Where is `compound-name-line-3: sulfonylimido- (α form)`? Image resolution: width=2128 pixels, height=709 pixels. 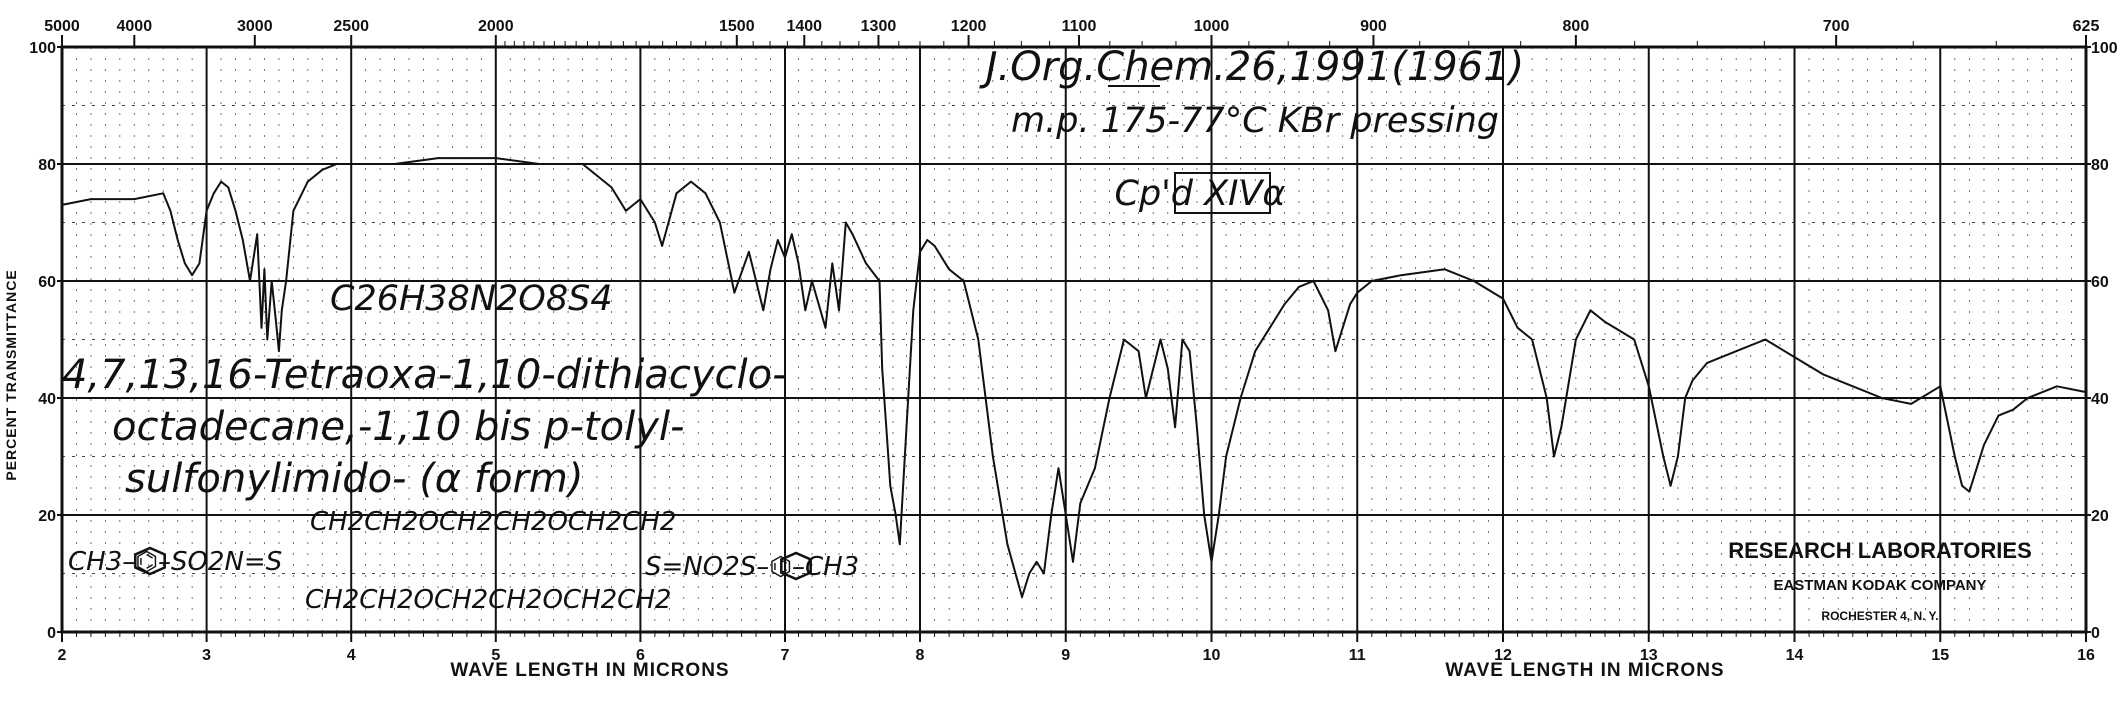
compound-name-line-3: sulfonylimido- (α form) is located at coordinates (354, 479).